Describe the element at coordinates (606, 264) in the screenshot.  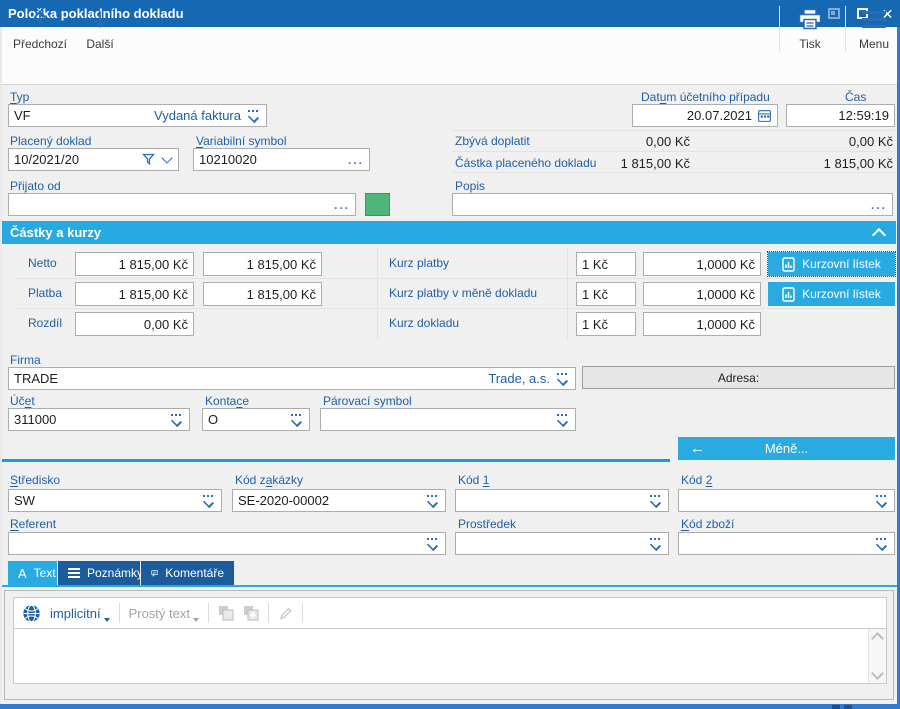
I see `kurz-platby-unit-field: 1 Kč` at that location.